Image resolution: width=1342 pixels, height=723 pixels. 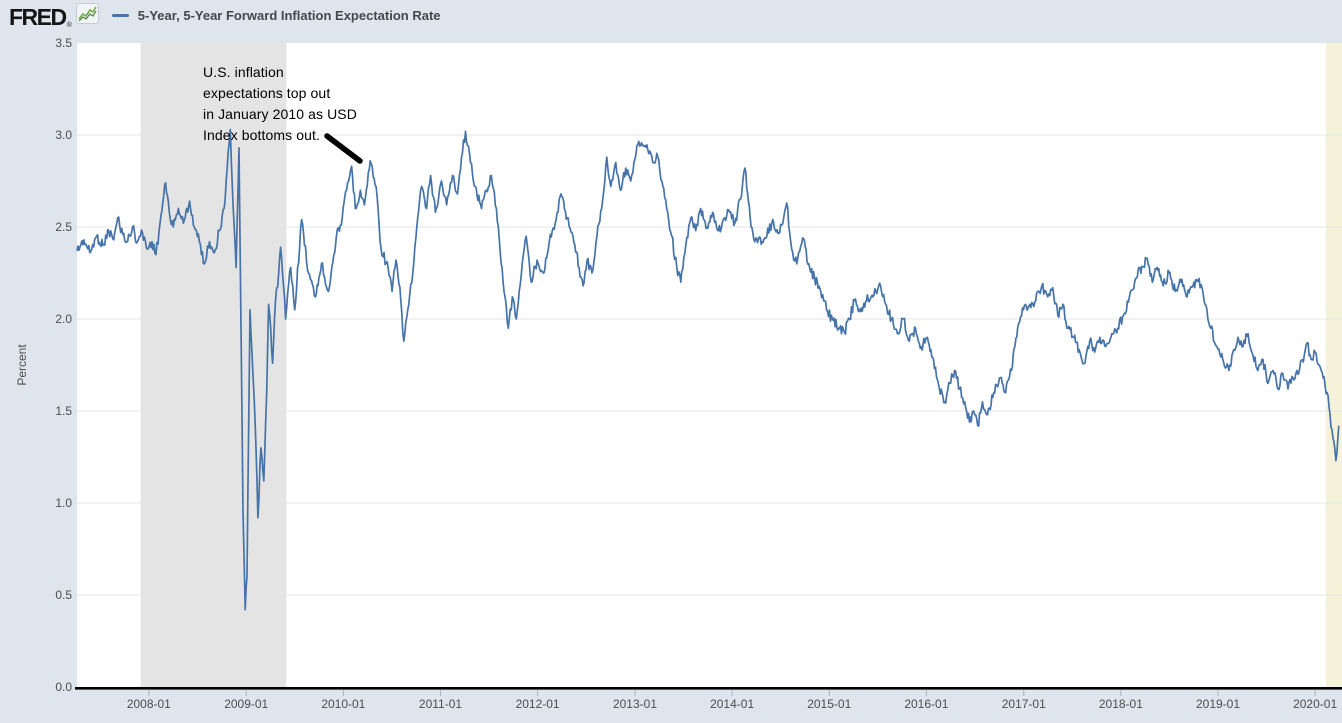 I want to click on y-tick-label: 1.0, so click(x=63, y=503).